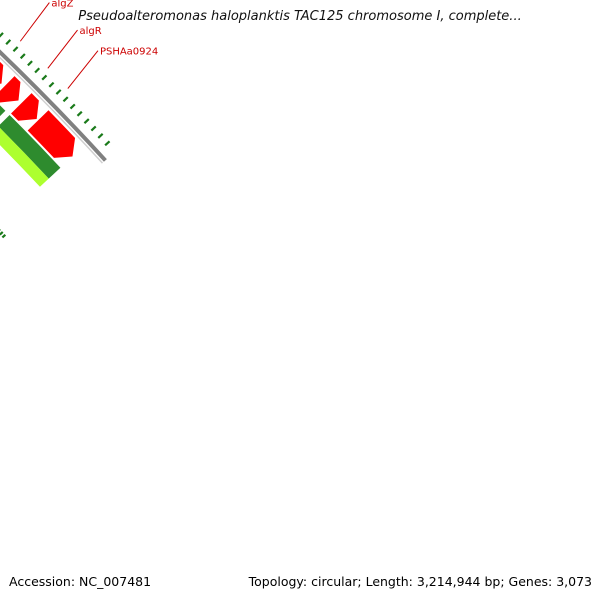 Image resolution: width=600 pixels, height=600 pixels. Describe the element at coordinates (62, 5) in the screenshot. I see `gene-label-algz: algZ` at that location.